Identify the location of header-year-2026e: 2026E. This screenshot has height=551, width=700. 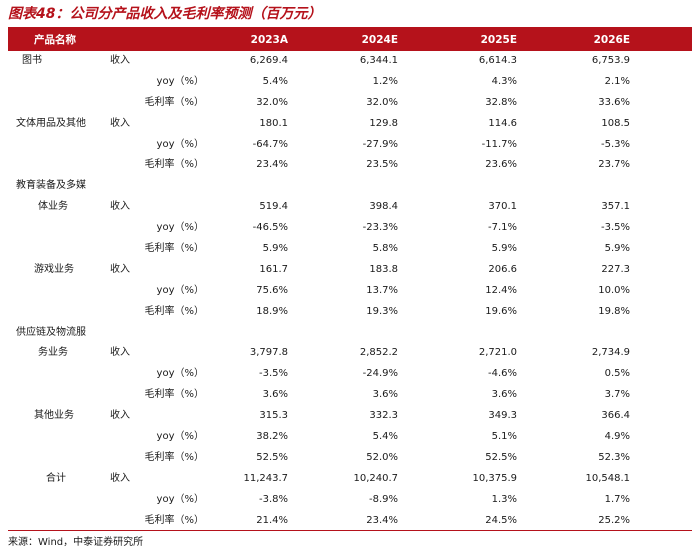
(611, 40).